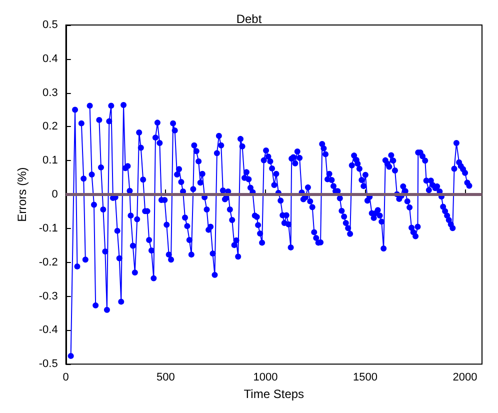 Image resolution: width=498 pixels, height=413 pixels. Describe the element at coordinates (22, 194) in the screenshot. I see `y-axis-title: Errors (%)` at that location.